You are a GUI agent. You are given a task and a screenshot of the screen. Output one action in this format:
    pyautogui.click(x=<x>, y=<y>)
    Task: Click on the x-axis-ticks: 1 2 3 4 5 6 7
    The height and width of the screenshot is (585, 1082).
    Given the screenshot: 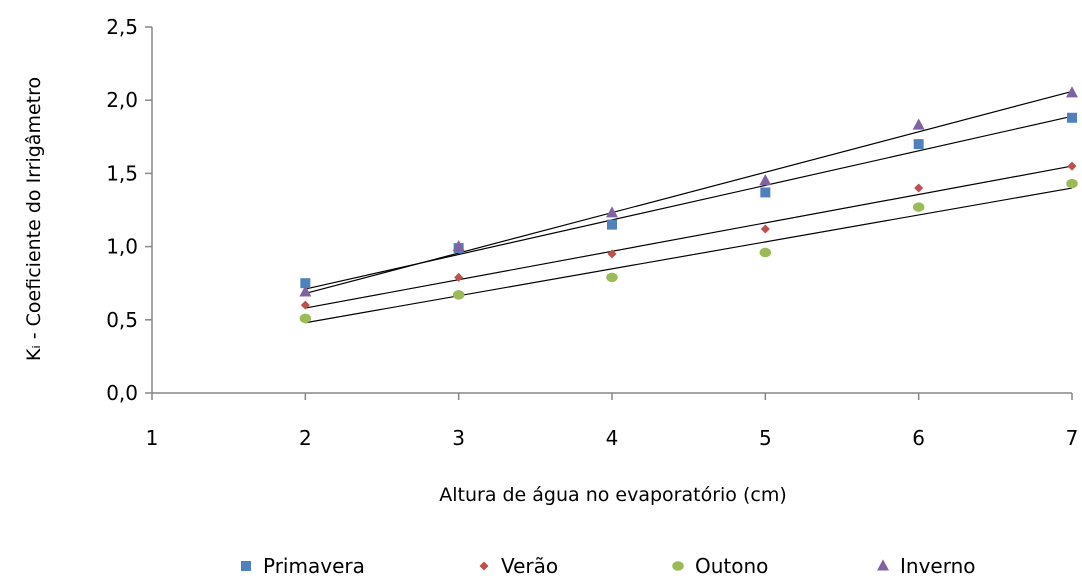 What is the action you would take?
    pyautogui.click(x=612, y=421)
    